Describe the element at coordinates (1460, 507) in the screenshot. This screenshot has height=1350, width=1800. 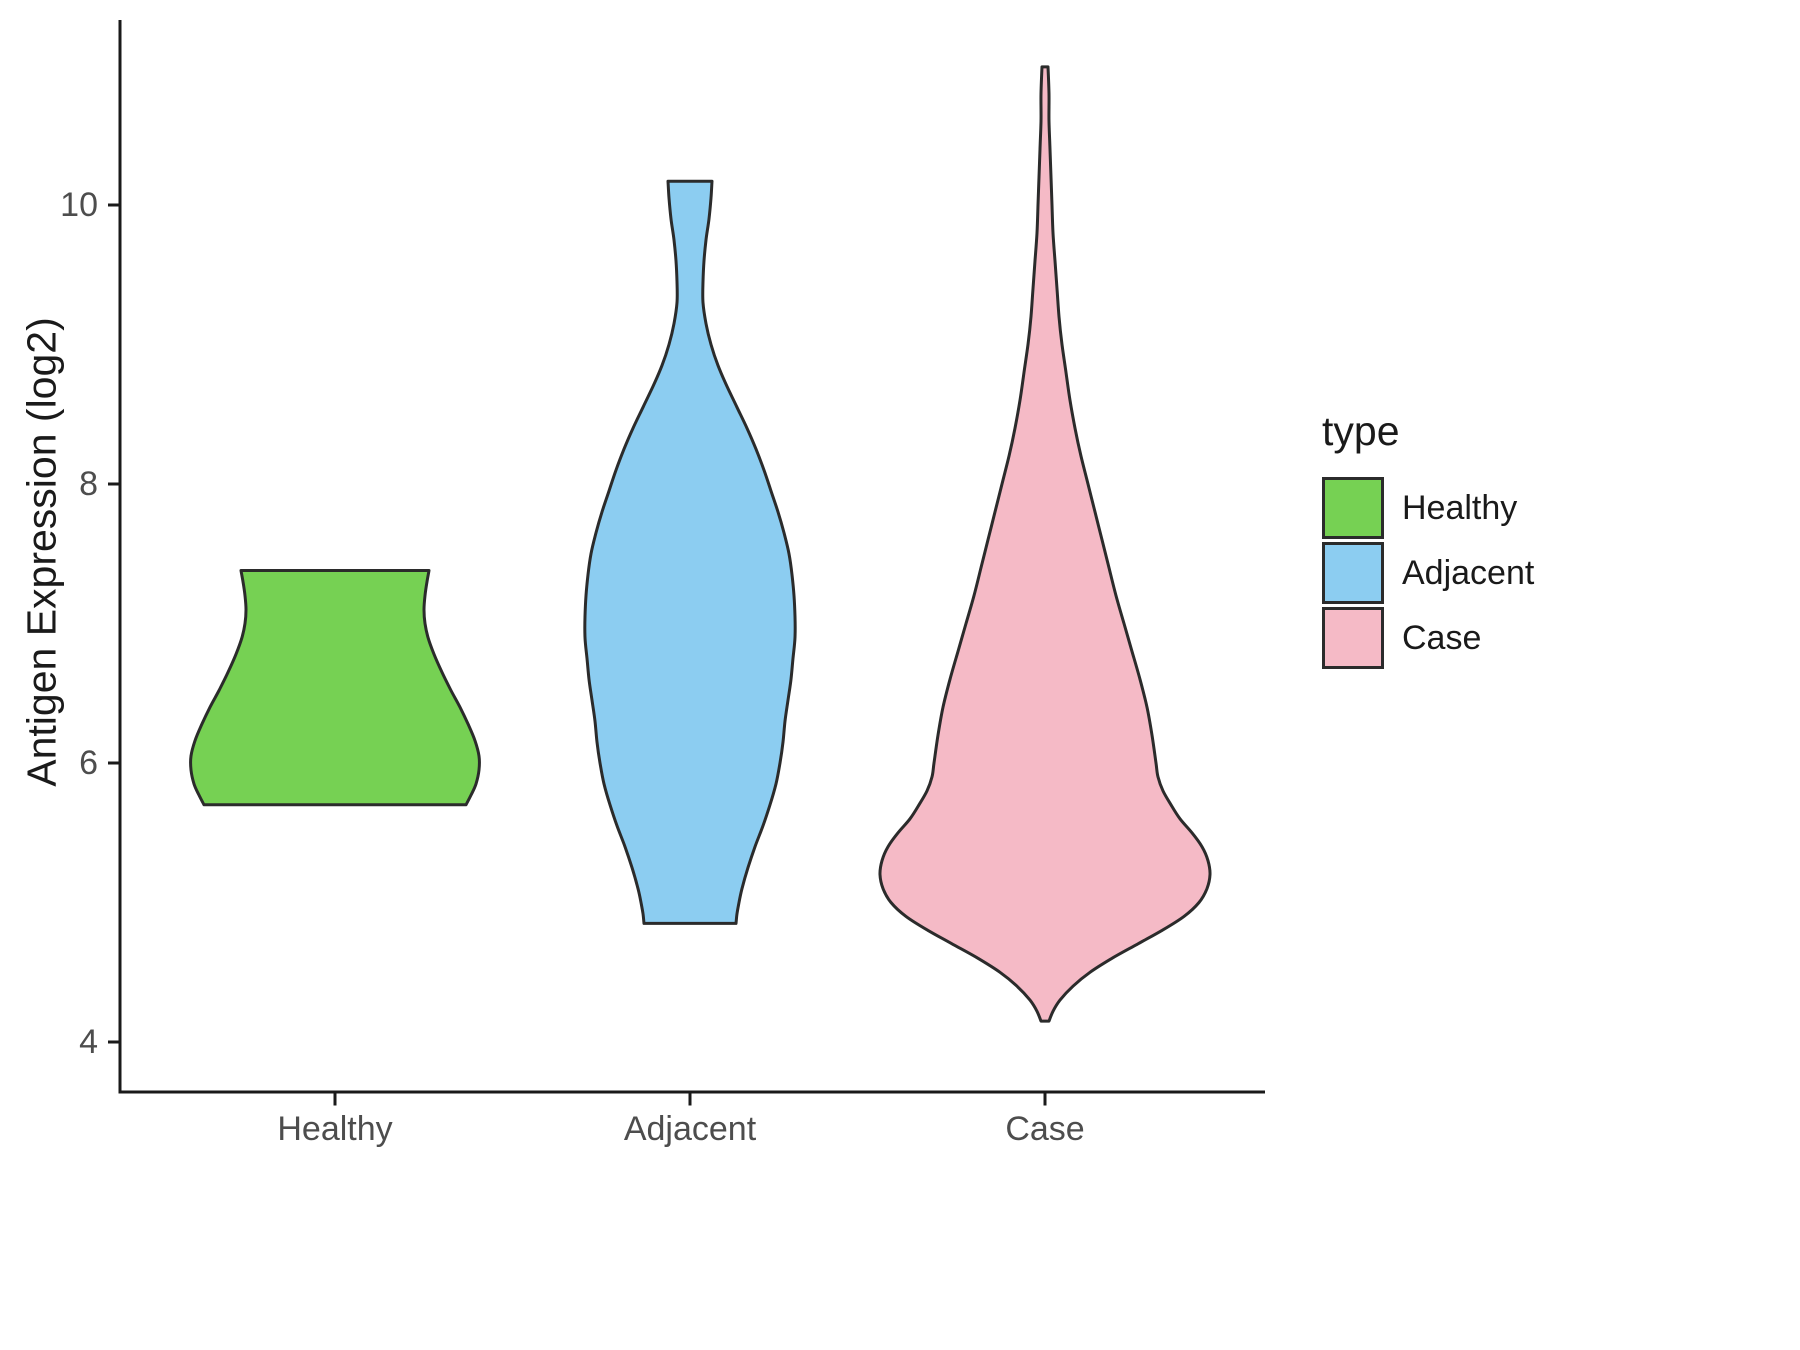
I see `legend-entry-label: Healthy` at that location.